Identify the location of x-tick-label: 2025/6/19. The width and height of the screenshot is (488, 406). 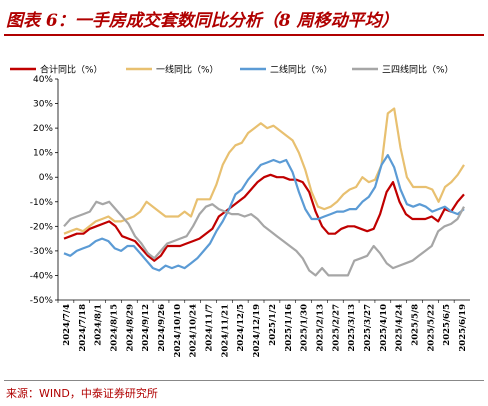
(463, 328).